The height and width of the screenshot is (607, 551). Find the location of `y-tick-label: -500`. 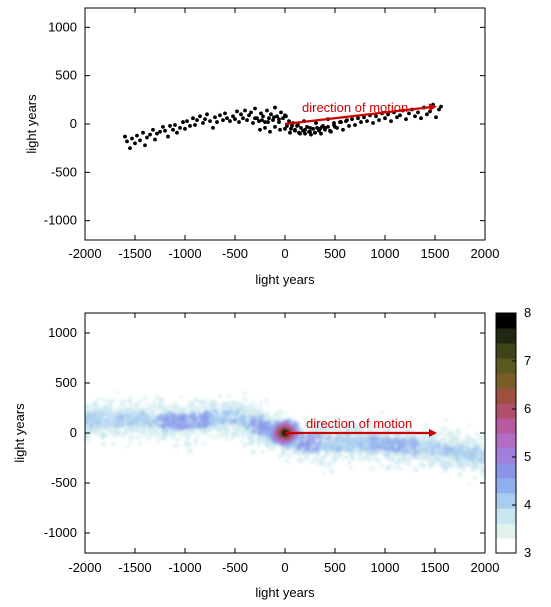

y-tick-label: -500 is located at coordinates (64, 171).